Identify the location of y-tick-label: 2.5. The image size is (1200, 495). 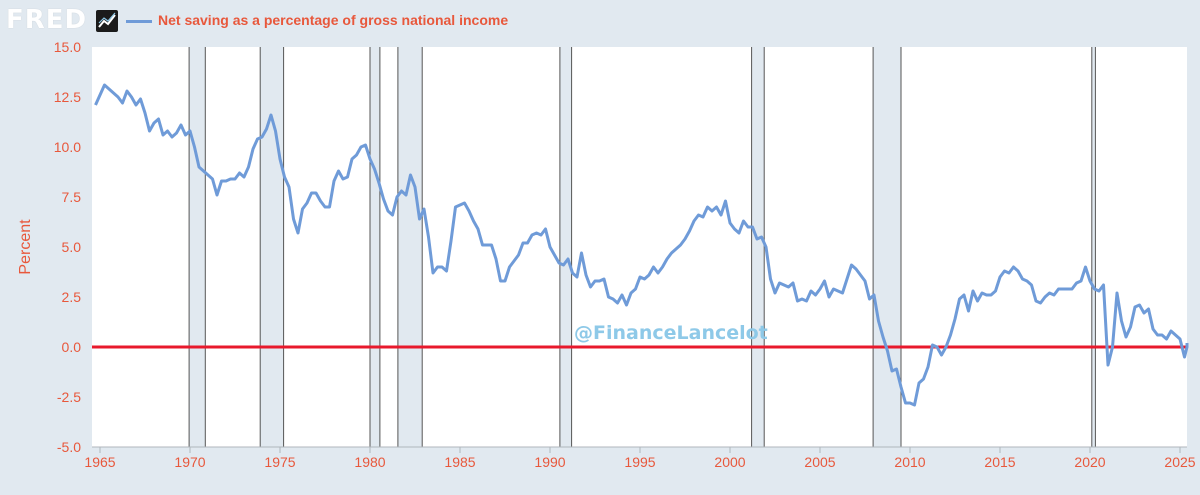
(72, 297).